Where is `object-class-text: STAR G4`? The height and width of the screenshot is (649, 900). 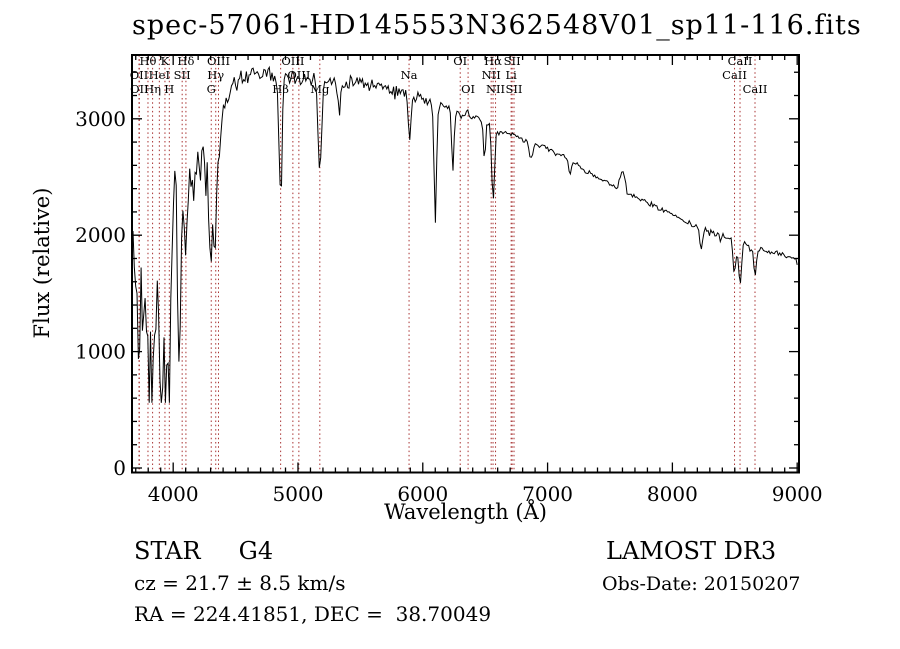 object-class-text: STAR G4 is located at coordinates (204, 551).